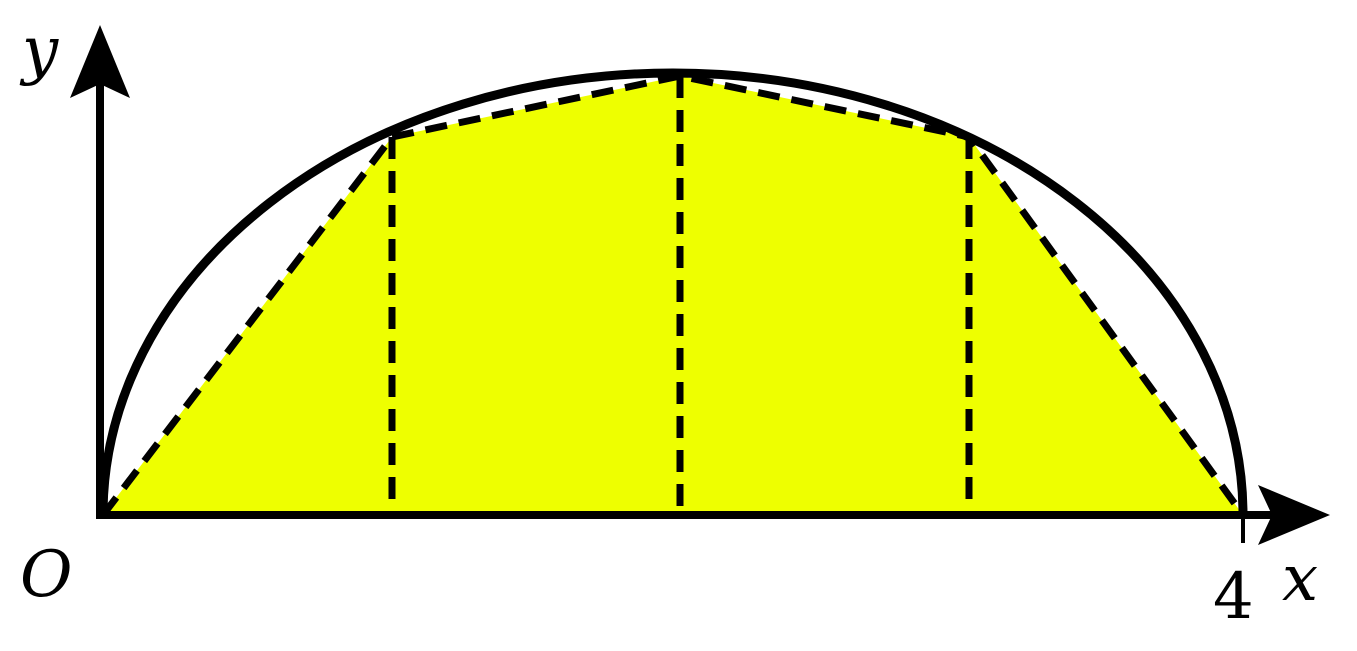  What do you see at coordinates (1233, 597) in the screenshot?
I see `x-tick-label-4: 4` at bounding box center [1233, 597].